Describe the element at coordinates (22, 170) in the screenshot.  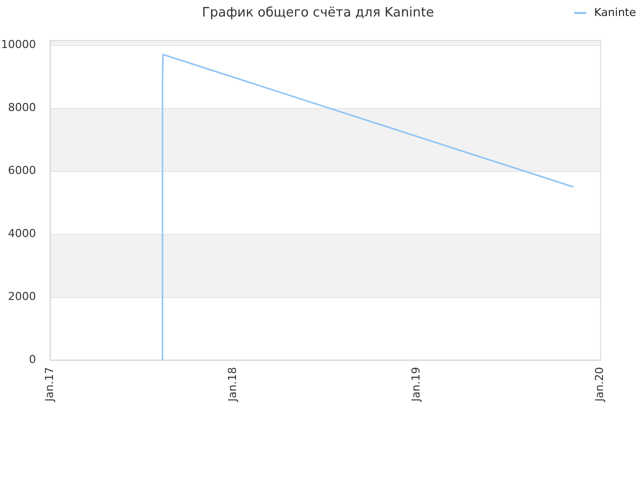
I see `y-tick-label: 6000` at that location.